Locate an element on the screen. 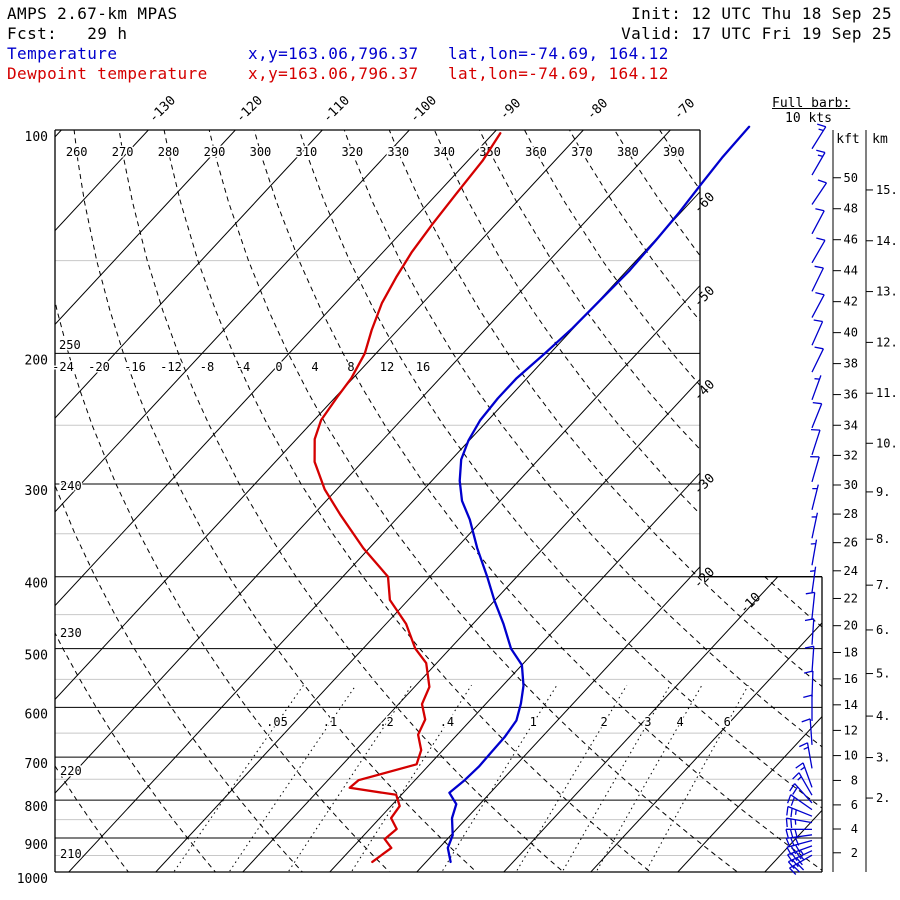 The image size is (900, 900). mixing-ratio-label: .2 is located at coordinates (386, 722).